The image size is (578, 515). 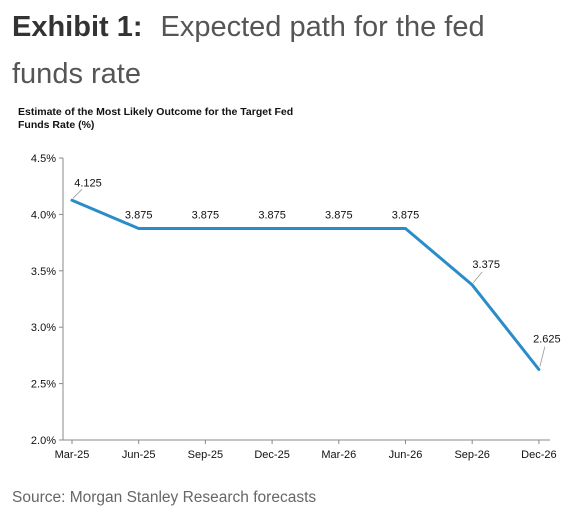 What do you see at coordinates (538, 455) in the screenshot?
I see `x-tick-label: Dec-26` at bounding box center [538, 455].